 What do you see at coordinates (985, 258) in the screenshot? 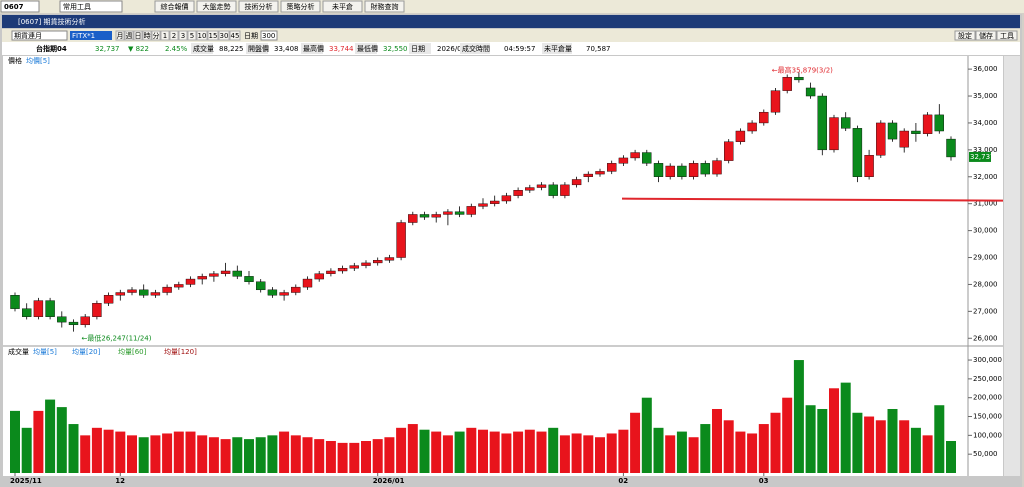
I see `y-tick-label: 29,000` at bounding box center [985, 258].